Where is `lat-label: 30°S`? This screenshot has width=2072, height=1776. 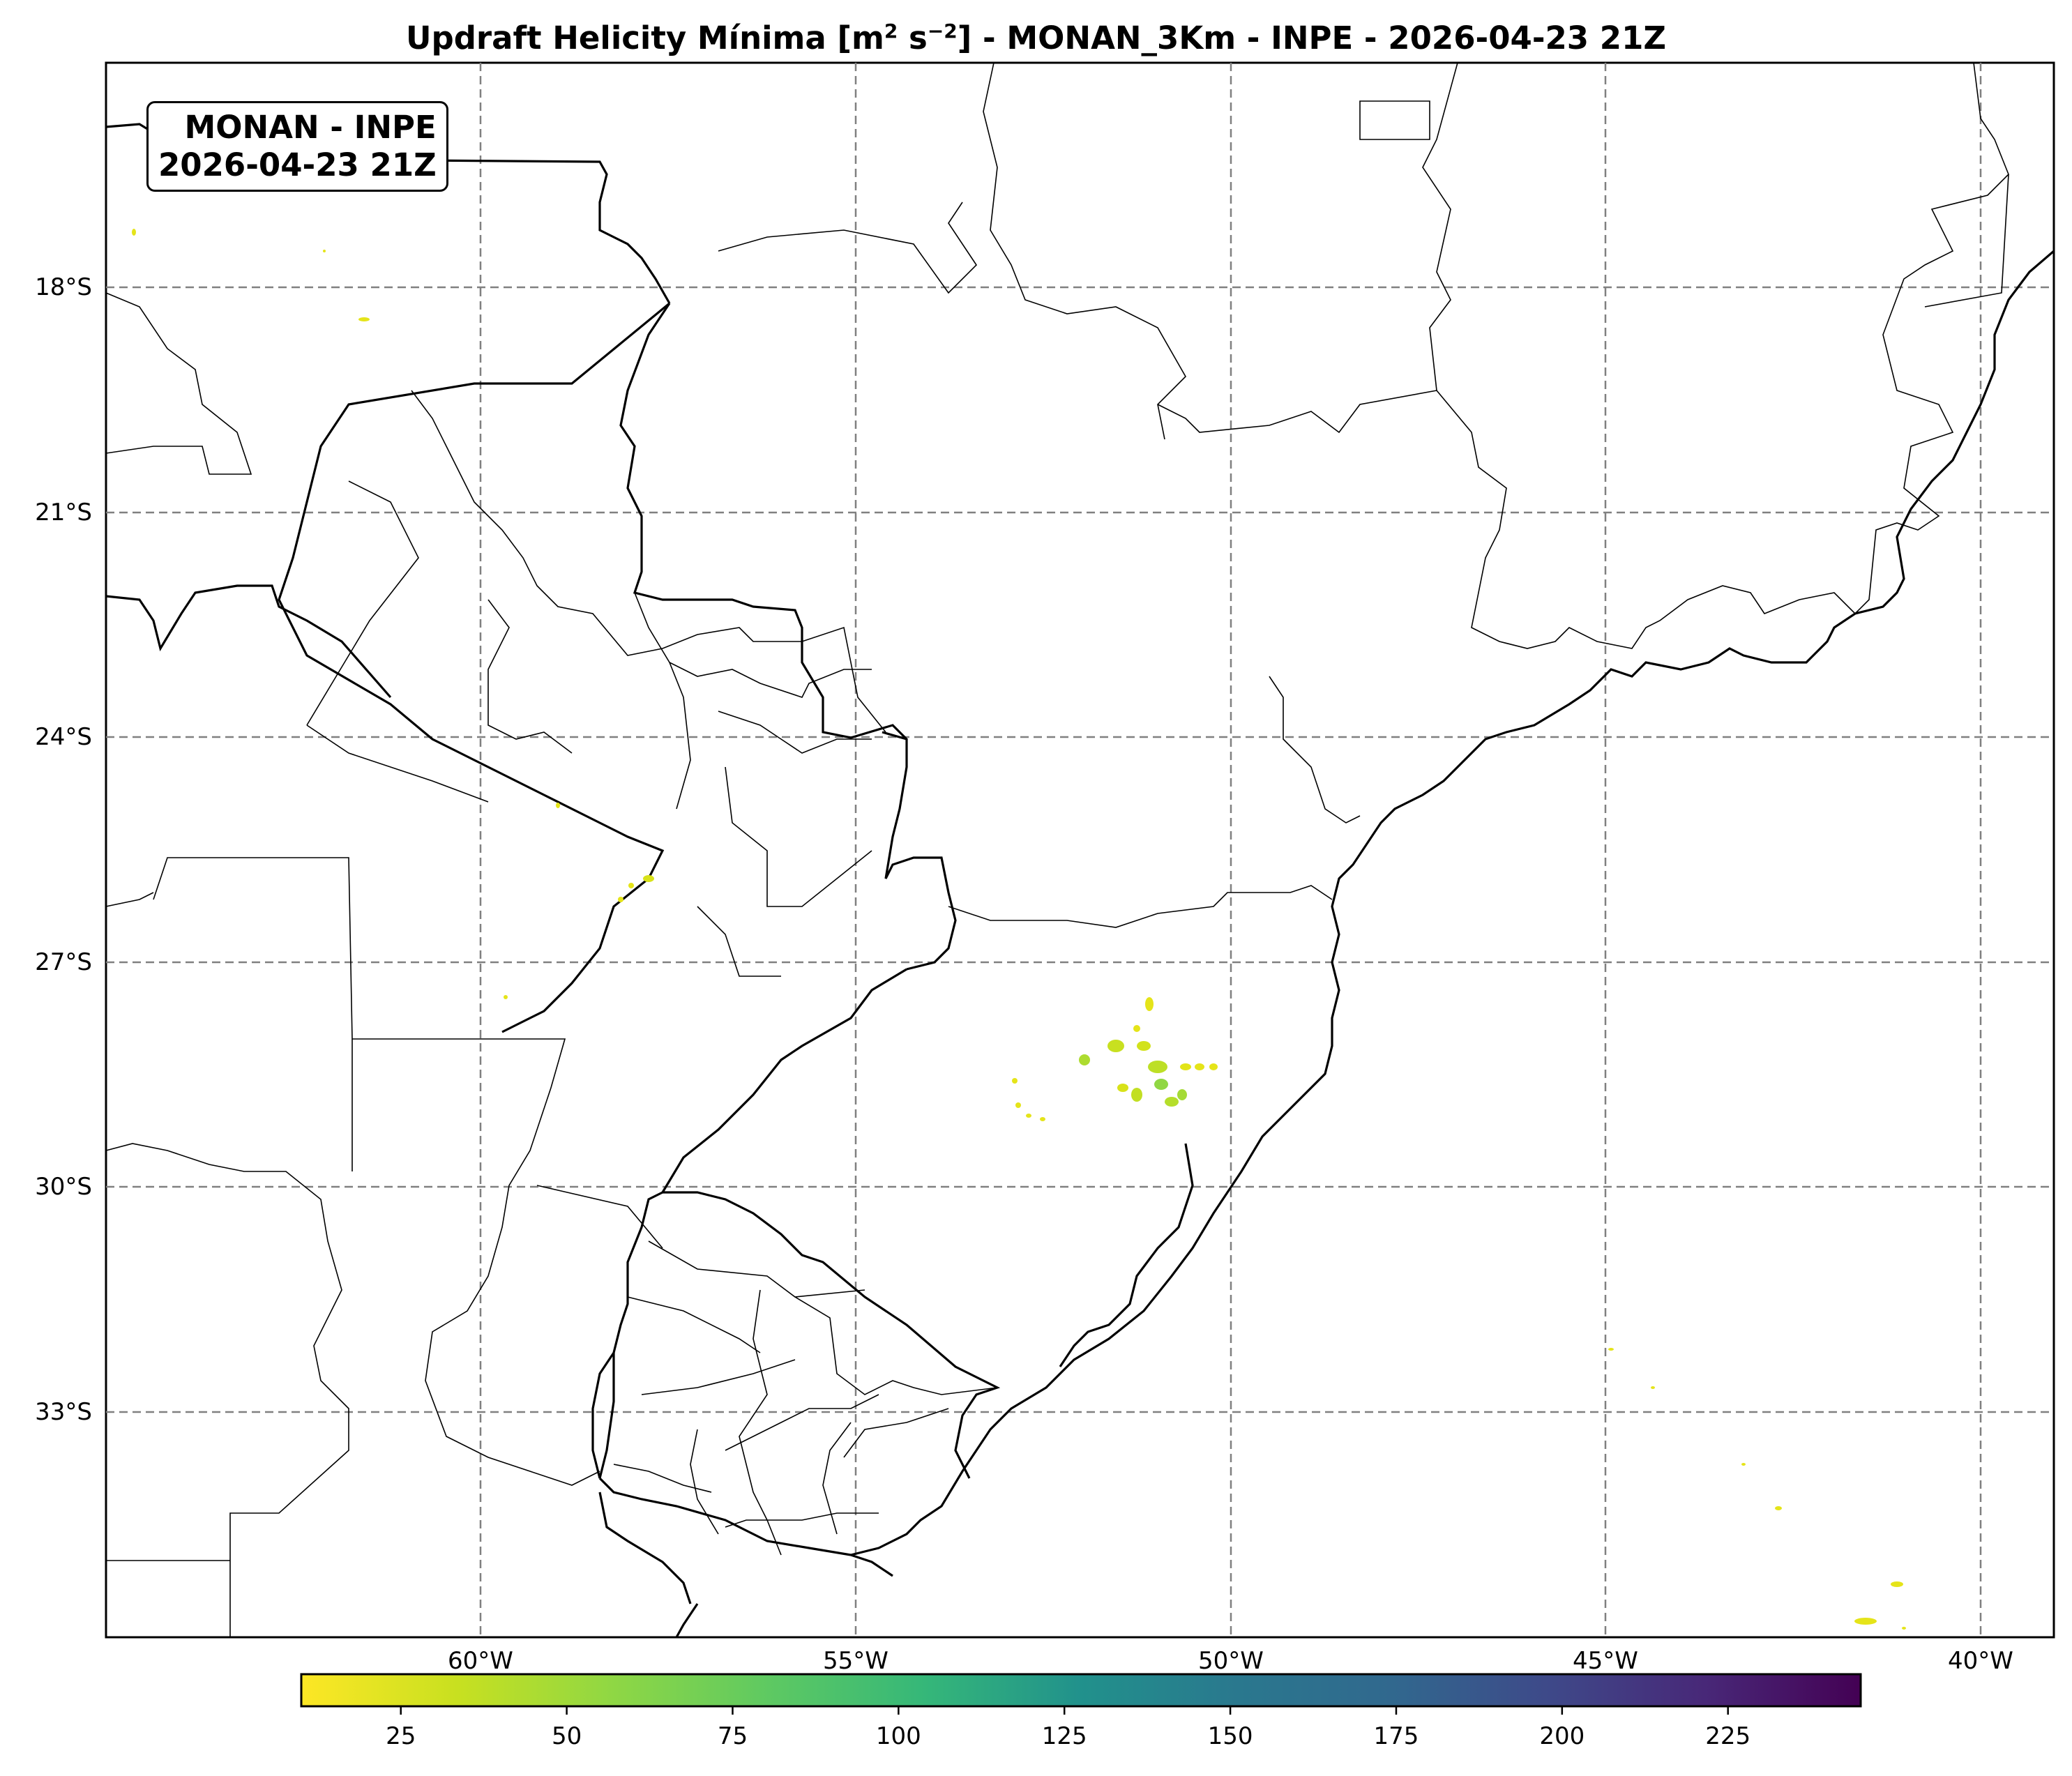
lat-label: 30°S is located at coordinates (64, 1187).